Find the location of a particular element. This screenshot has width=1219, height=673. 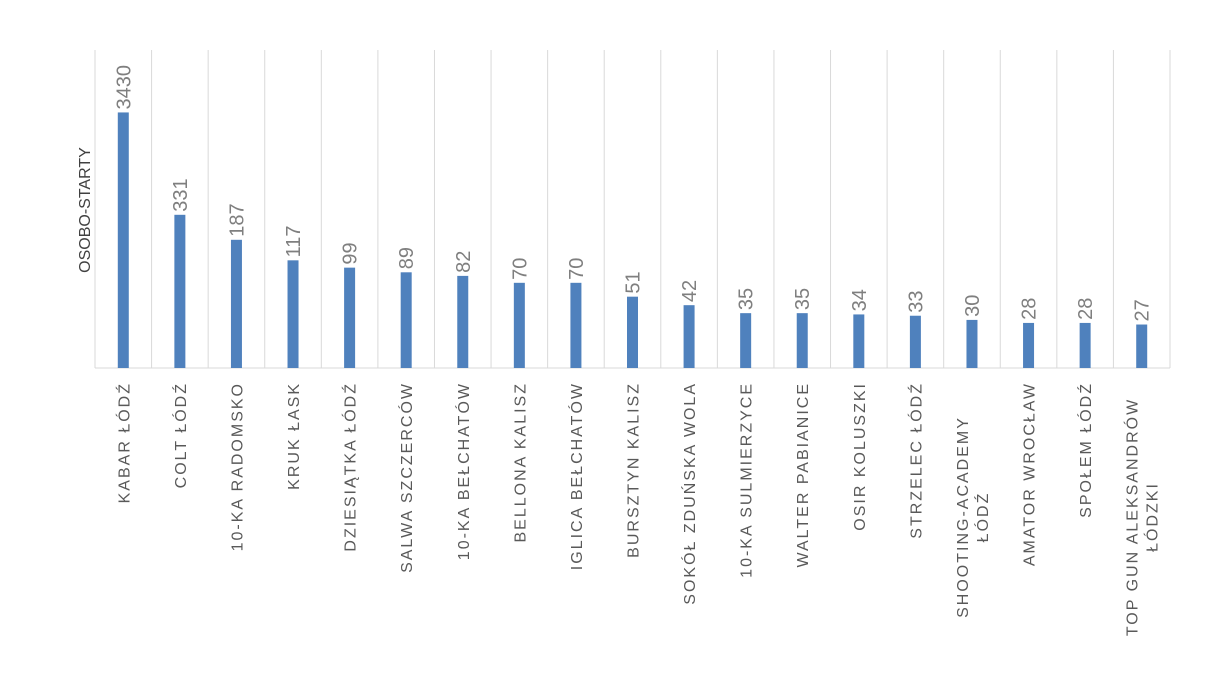

category-label: COLT ŁÓDŹ is located at coordinates (180, 435).